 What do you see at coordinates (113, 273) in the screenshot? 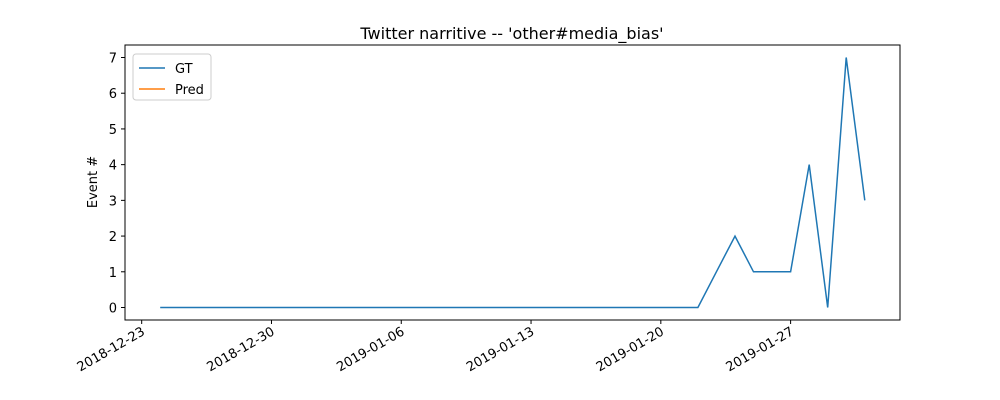
I see `y-tick-label: 1` at bounding box center [113, 273].